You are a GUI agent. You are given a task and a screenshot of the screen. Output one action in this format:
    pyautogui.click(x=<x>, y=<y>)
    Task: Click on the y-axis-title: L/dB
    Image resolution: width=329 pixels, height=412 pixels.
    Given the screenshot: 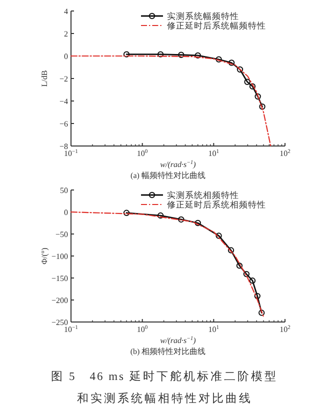 What is the action you would take?
    pyautogui.click(x=44, y=78)
    